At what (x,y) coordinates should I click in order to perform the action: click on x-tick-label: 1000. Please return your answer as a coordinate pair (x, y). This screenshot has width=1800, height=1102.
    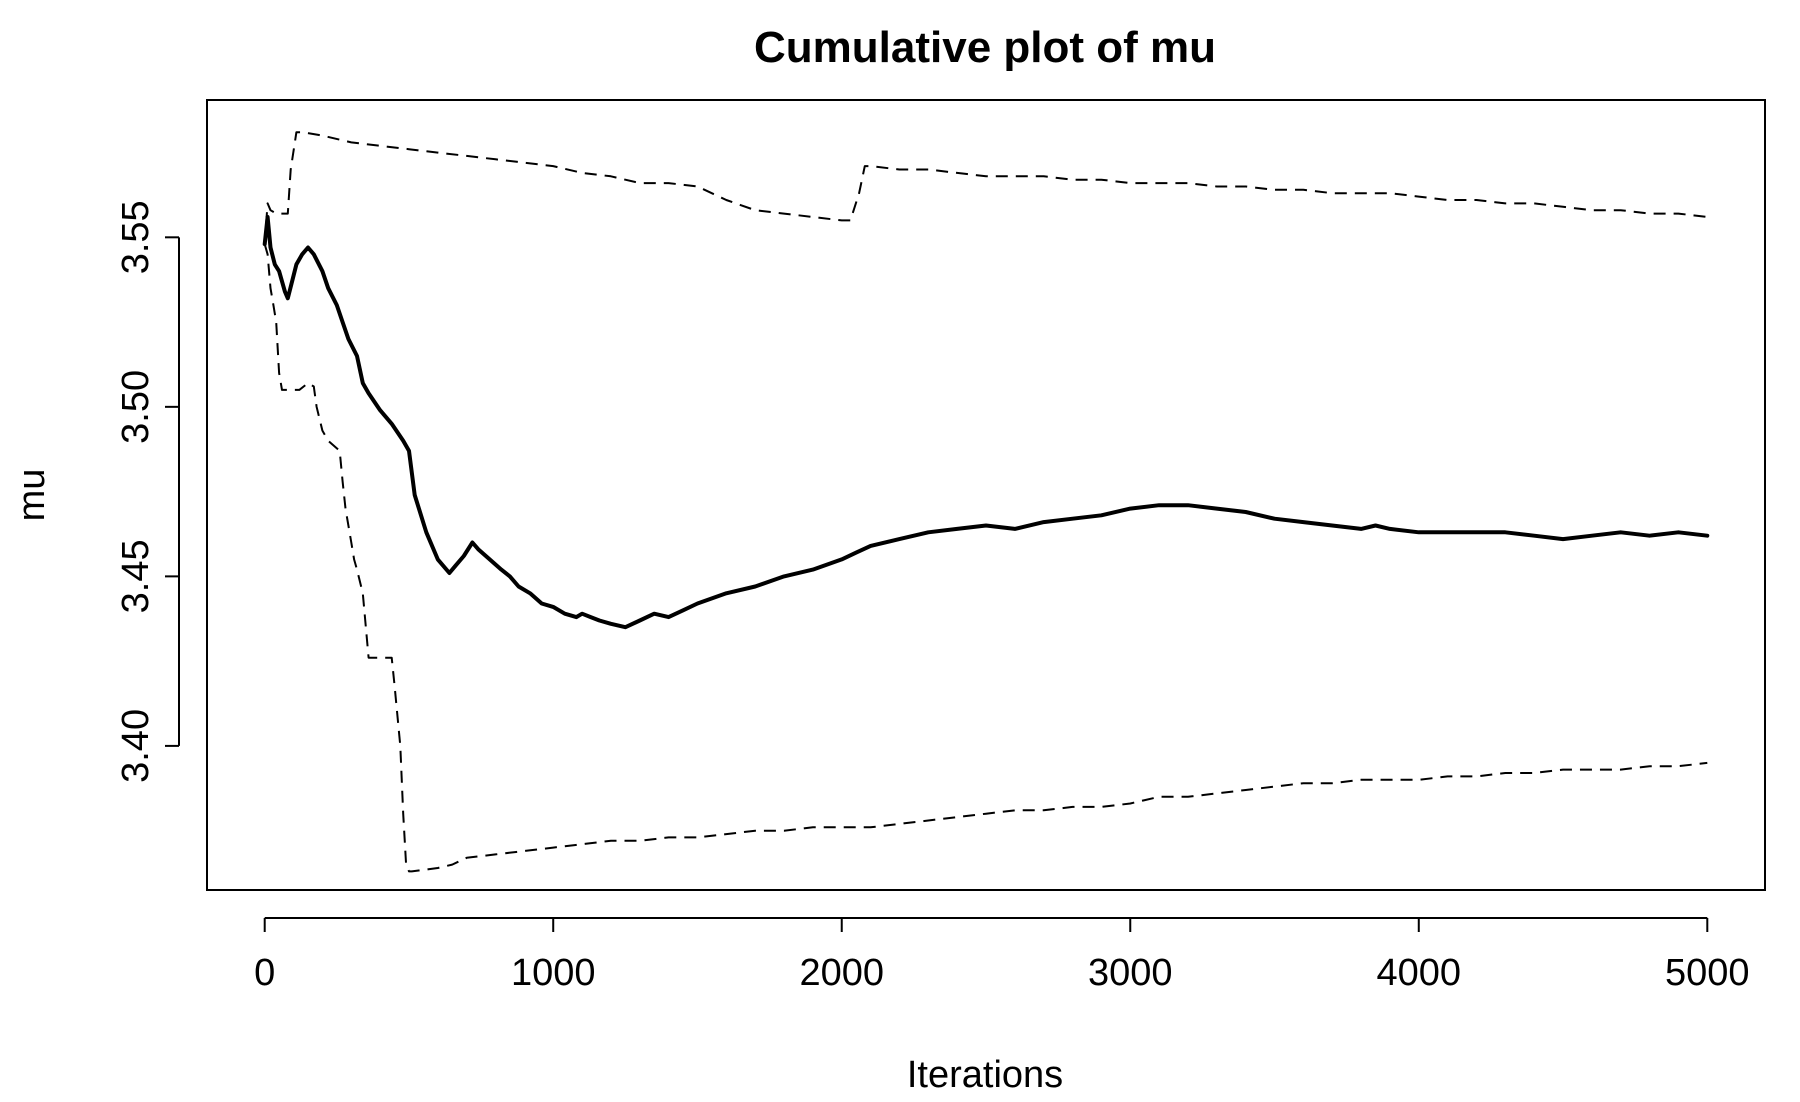
    Looking at the image, I should click on (553, 973).